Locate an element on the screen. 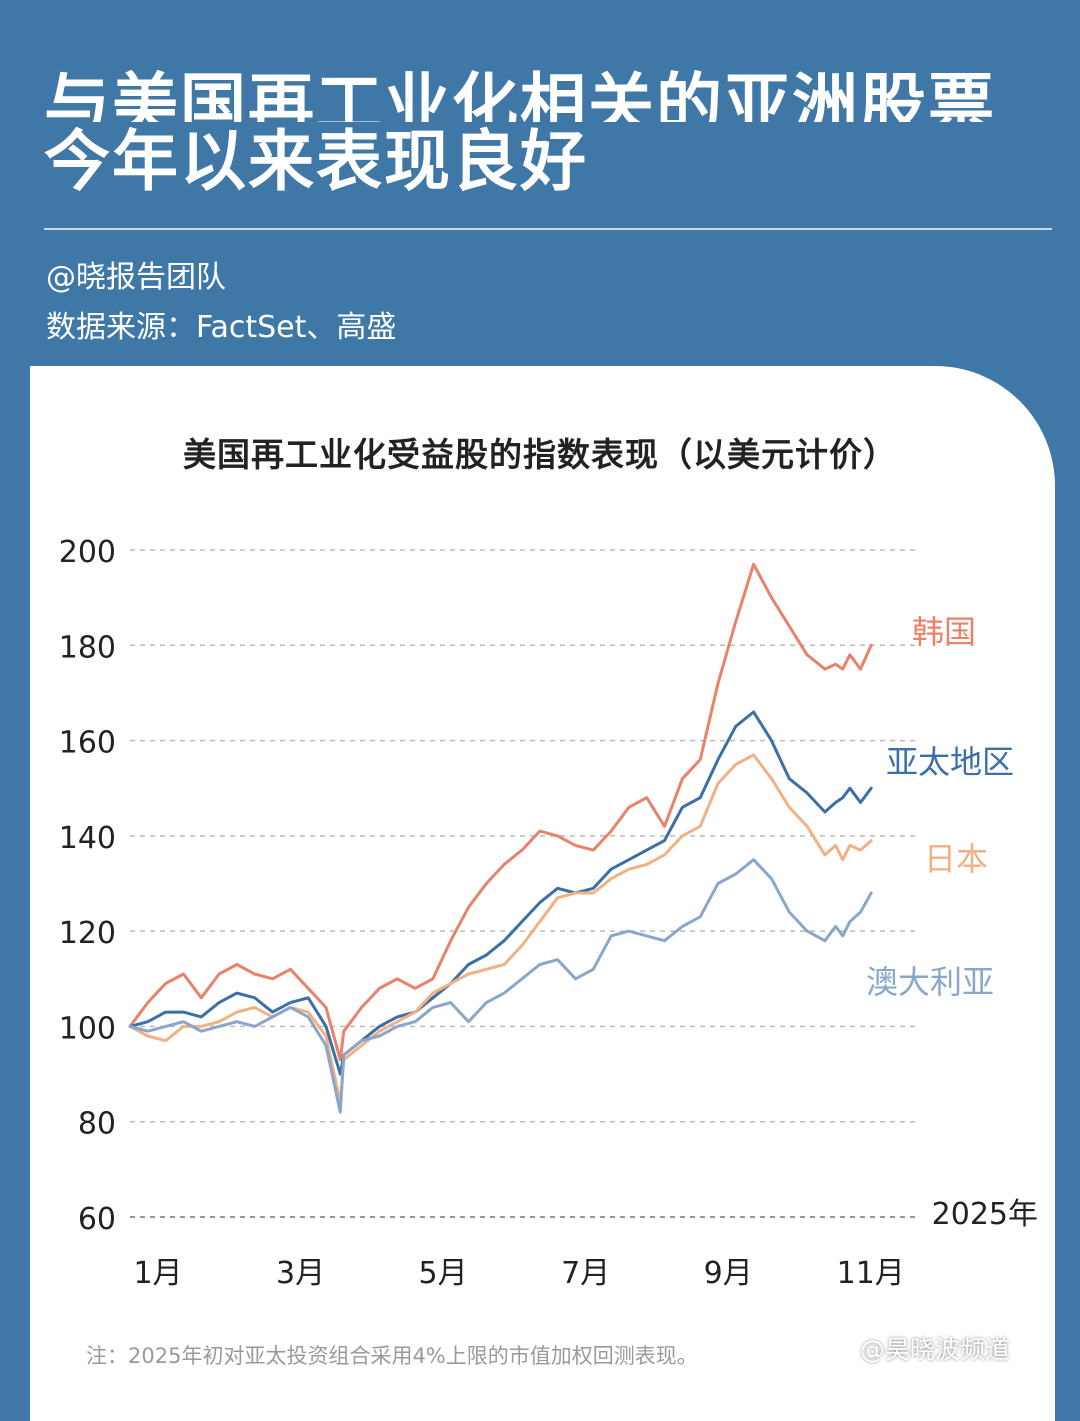 This screenshot has height=1421, width=1080. y-tick-label-120: 120 is located at coordinates (87, 933).